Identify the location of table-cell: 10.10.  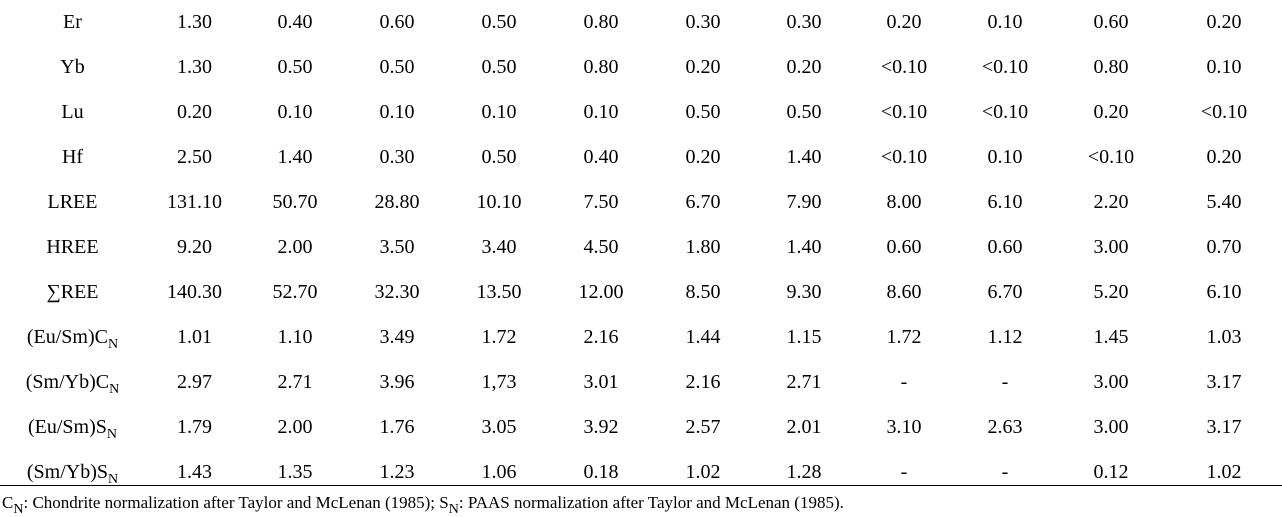
(499, 202).